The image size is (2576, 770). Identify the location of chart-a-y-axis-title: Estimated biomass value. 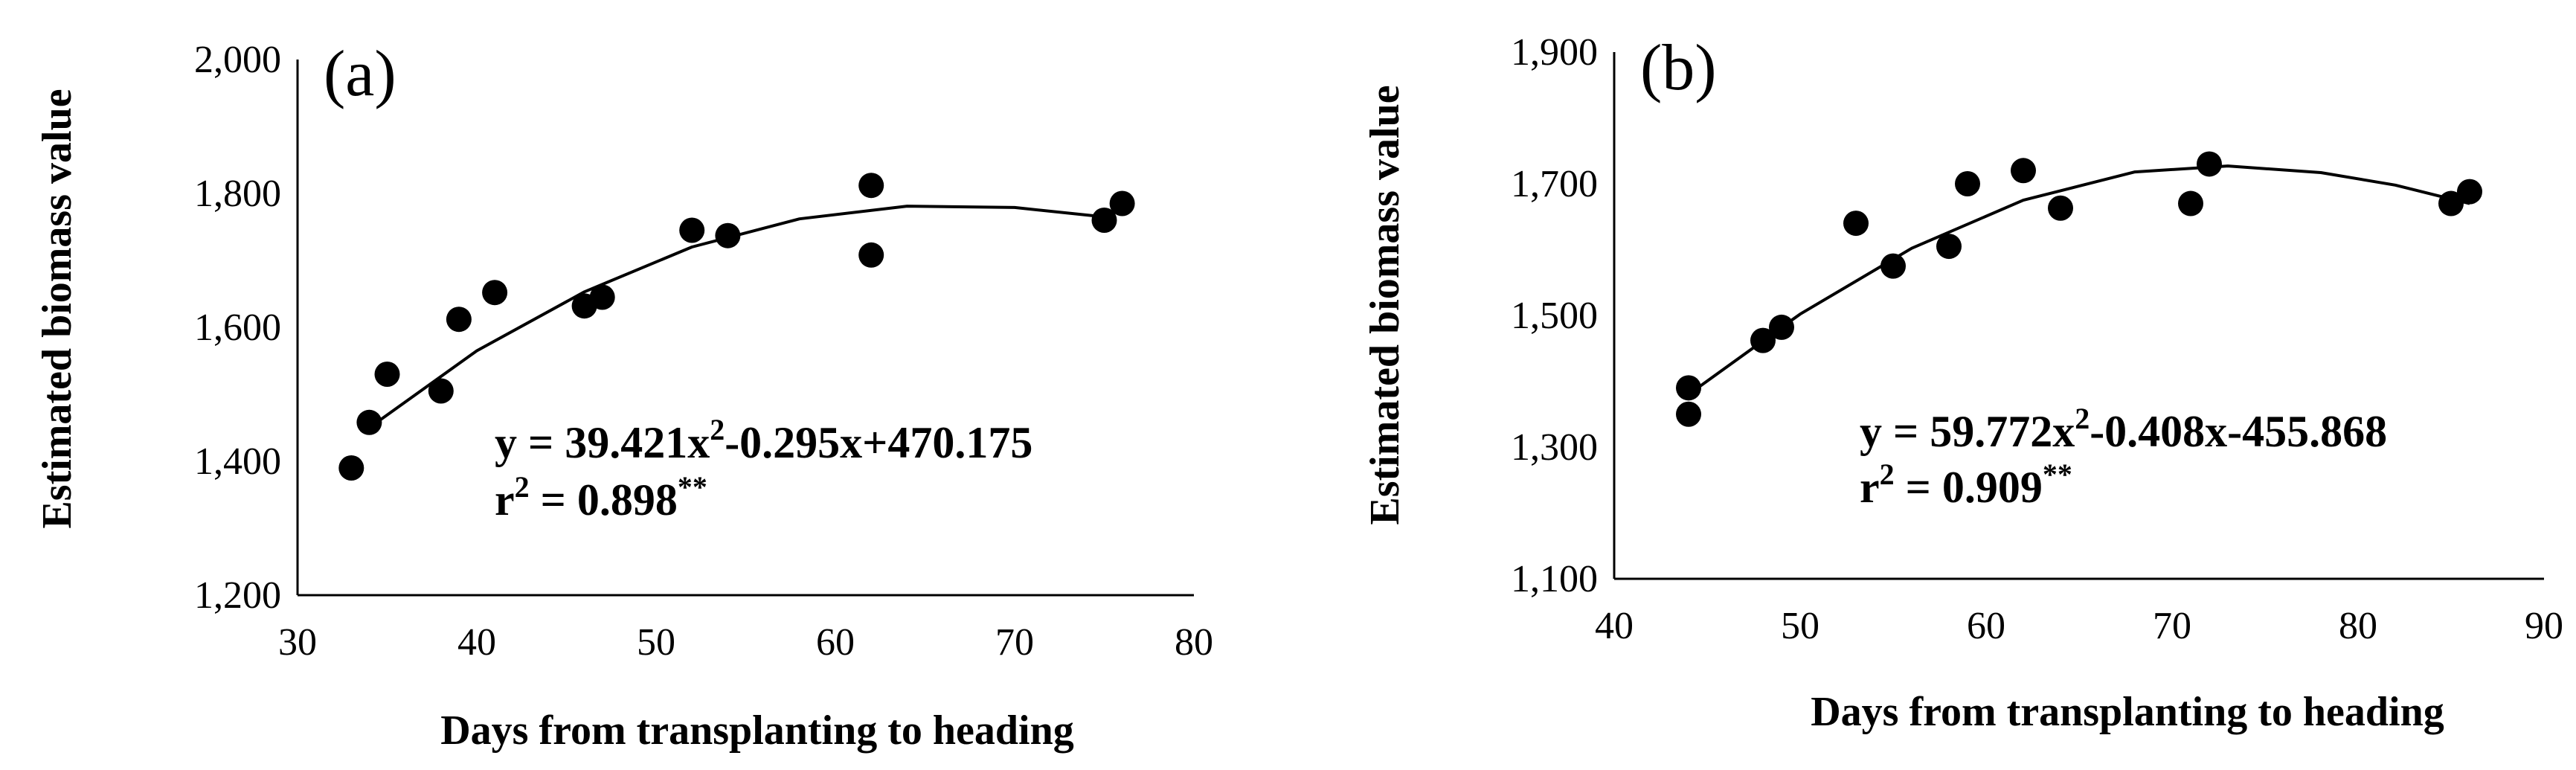
(57, 308).